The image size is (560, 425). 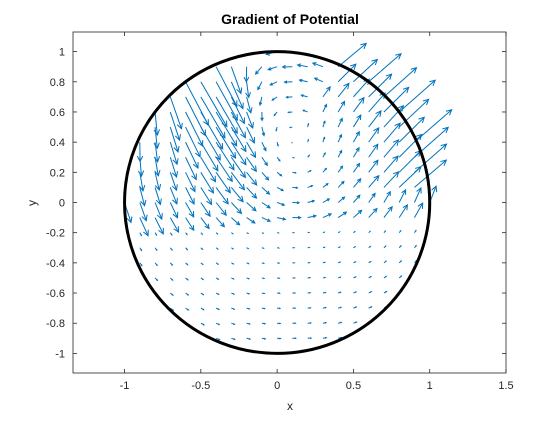 What do you see at coordinates (290, 19) in the screenshot?
I see `chart-title: Gradient of Potential` at bounding box center [290, 19].